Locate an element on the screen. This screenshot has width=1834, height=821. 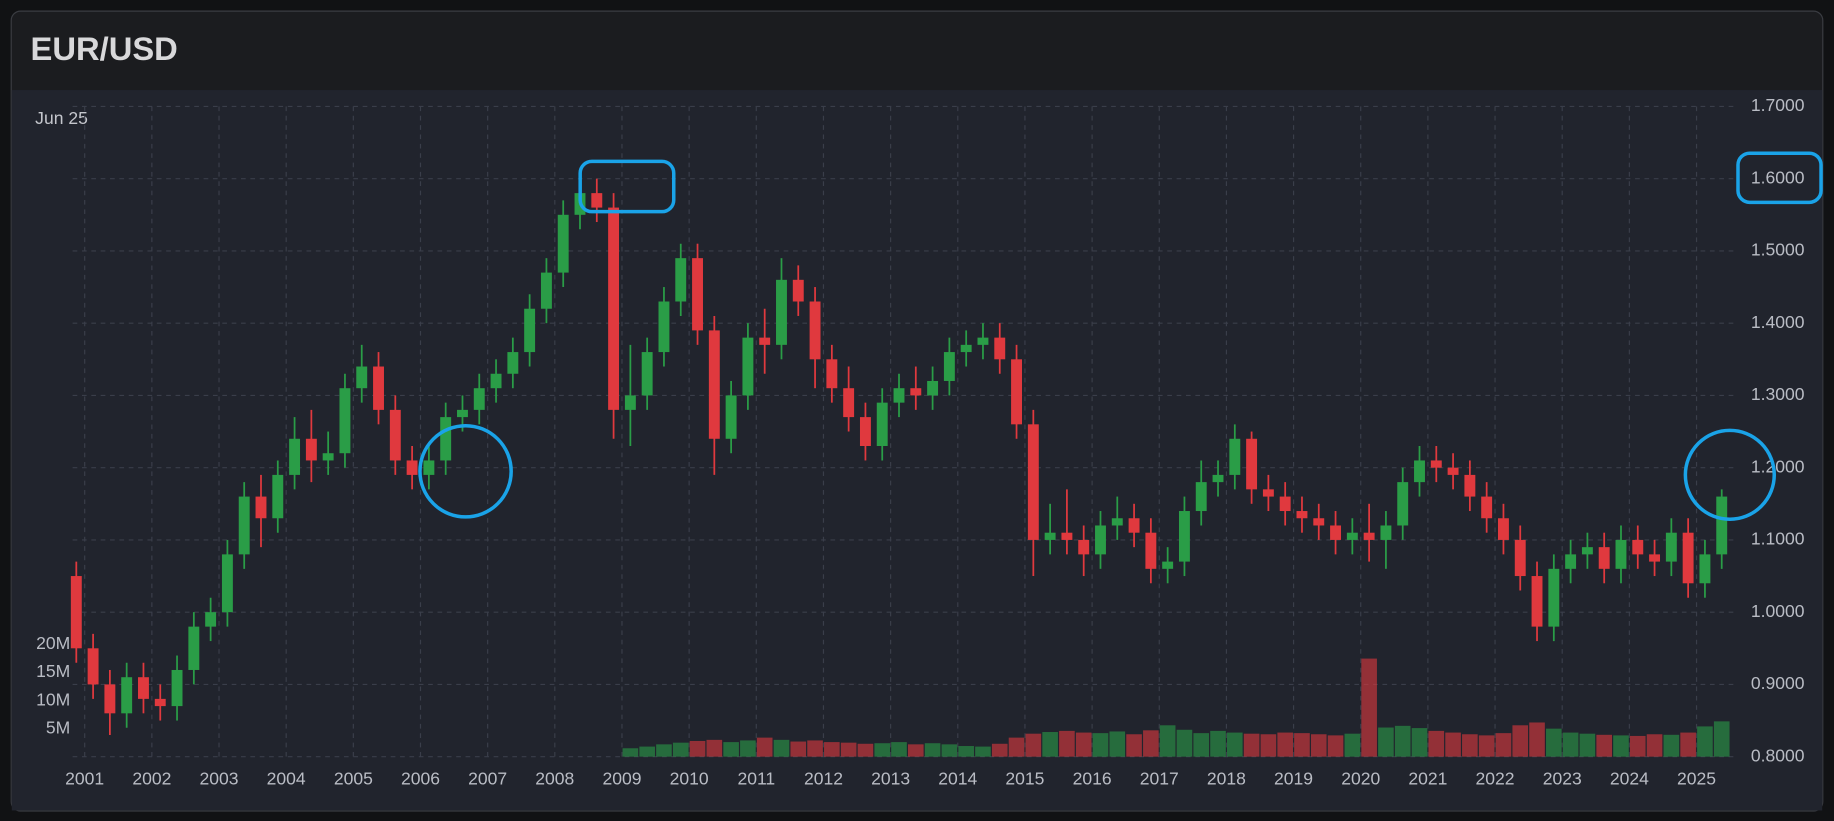
x-tick-label: 2003 is located at coordinates (219, 779).